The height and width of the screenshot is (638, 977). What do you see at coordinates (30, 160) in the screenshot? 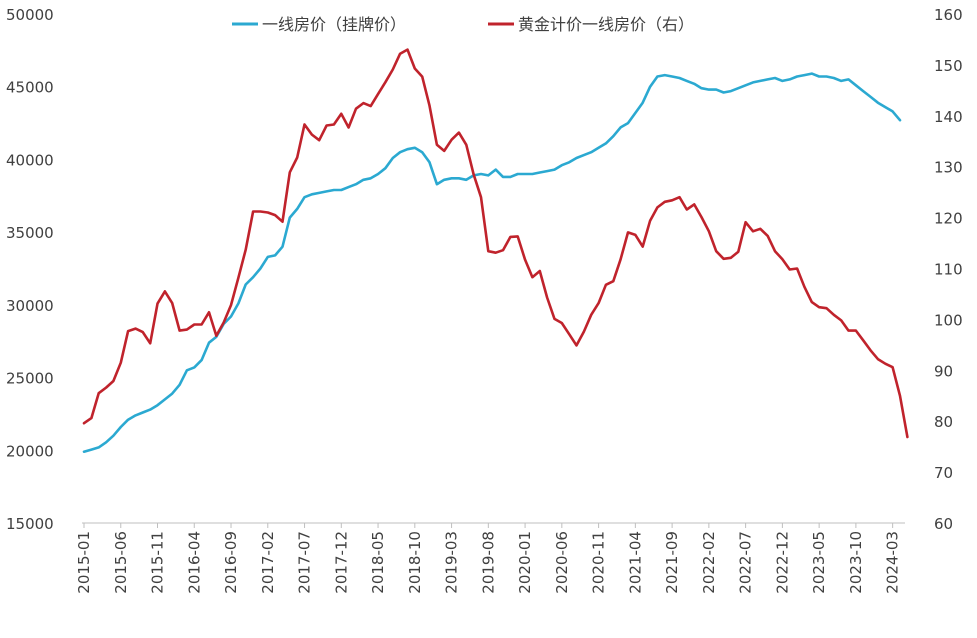
I see `y-left-tick-label: 40000` at bounding box center [30, 160].